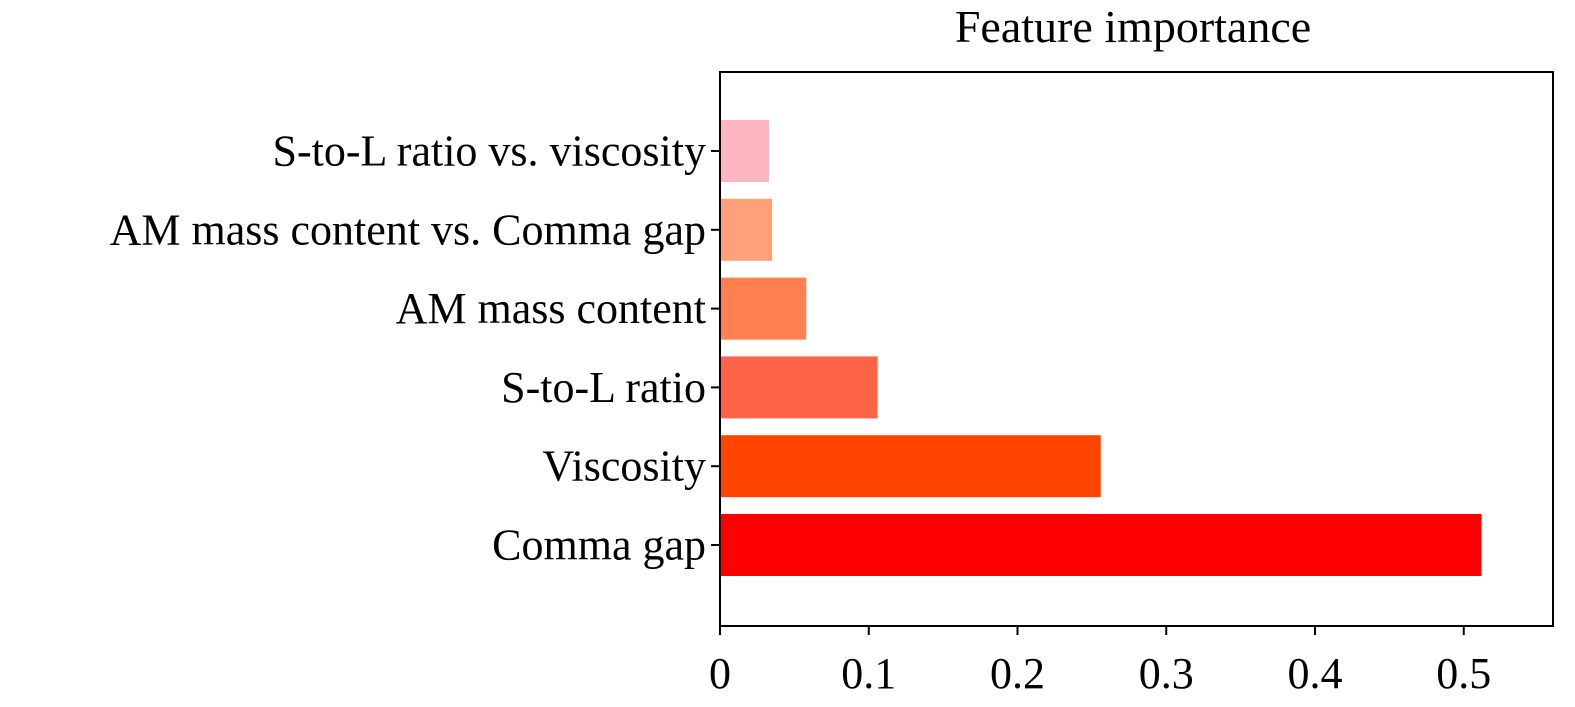 This screenshot has height=707, width=1575. What do you see at coordinates (1315, 673) in the screenshot?
I see `x-tick-label-4: 0.4` at bounding box center [1315, 673].